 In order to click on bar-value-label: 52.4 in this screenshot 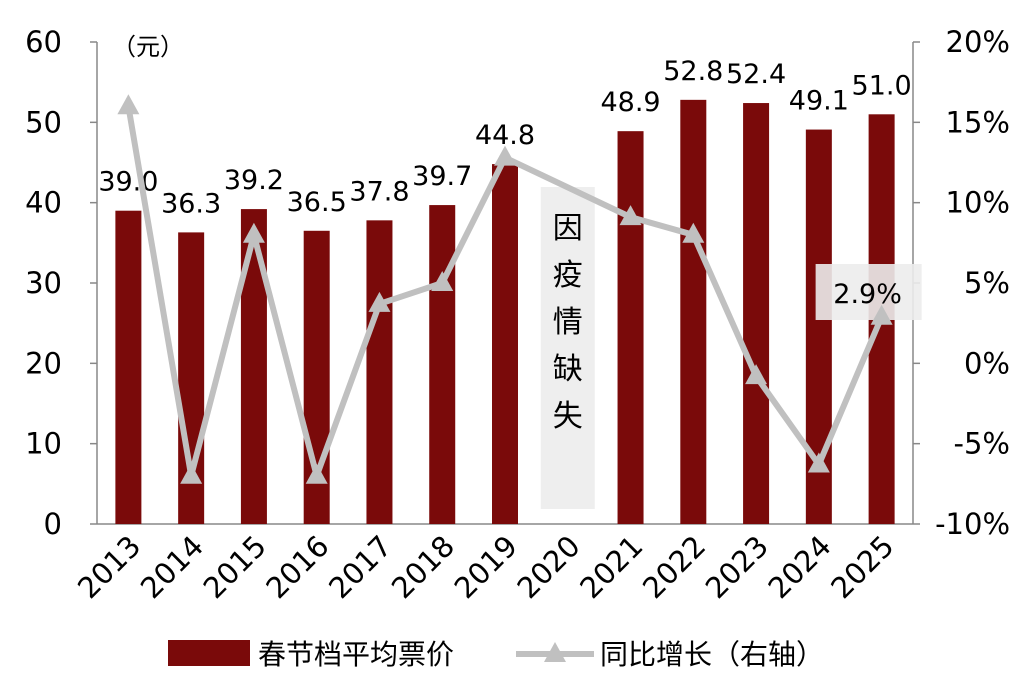, I will do `click(756, 74)`.